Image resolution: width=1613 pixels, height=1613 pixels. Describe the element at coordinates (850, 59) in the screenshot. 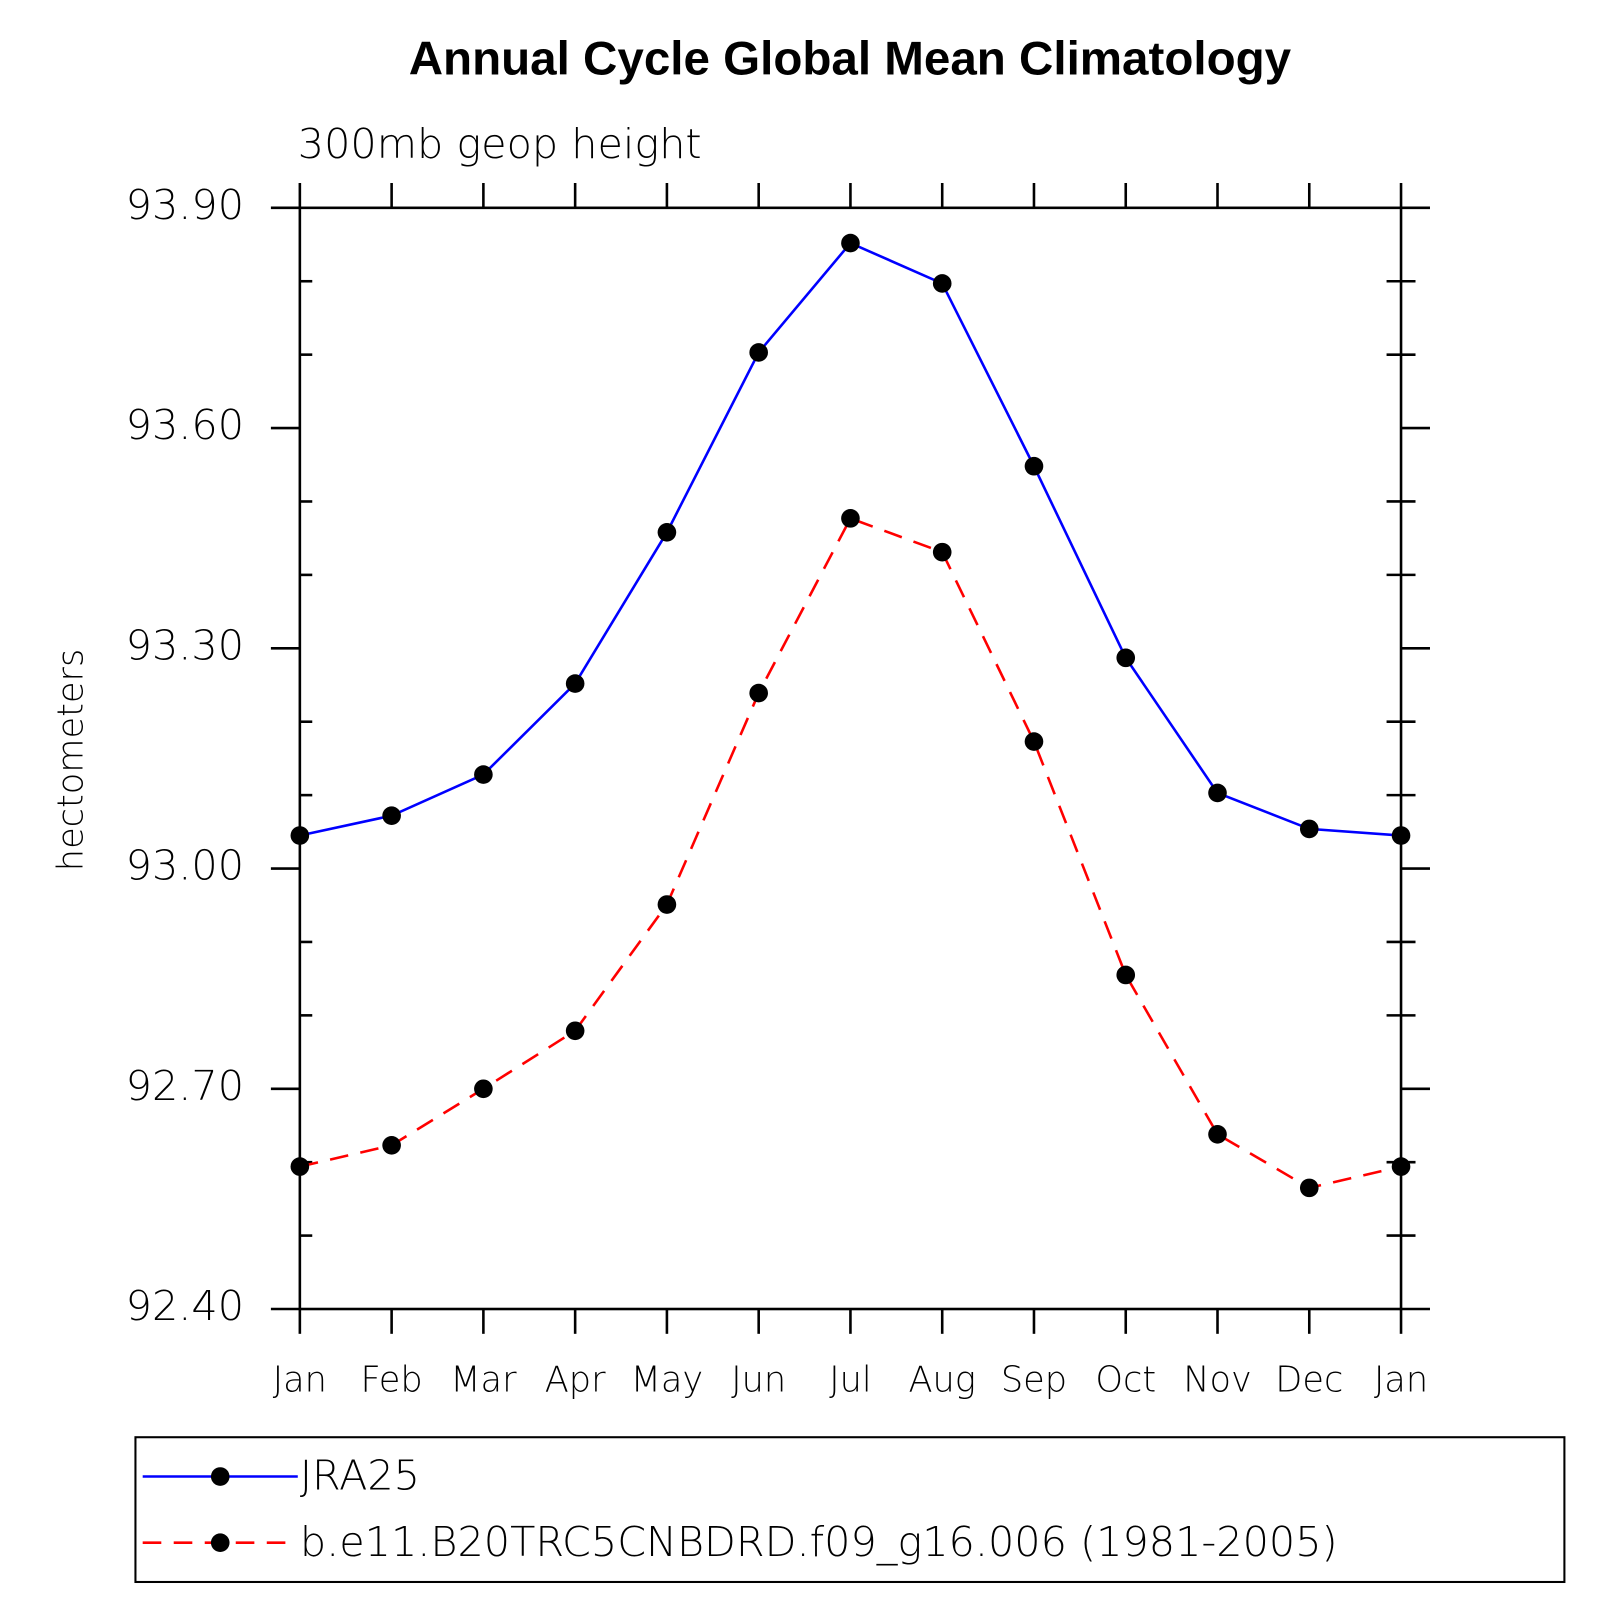

I see `chart-title: Annual Cycle Global Mean Climatology` at that location.